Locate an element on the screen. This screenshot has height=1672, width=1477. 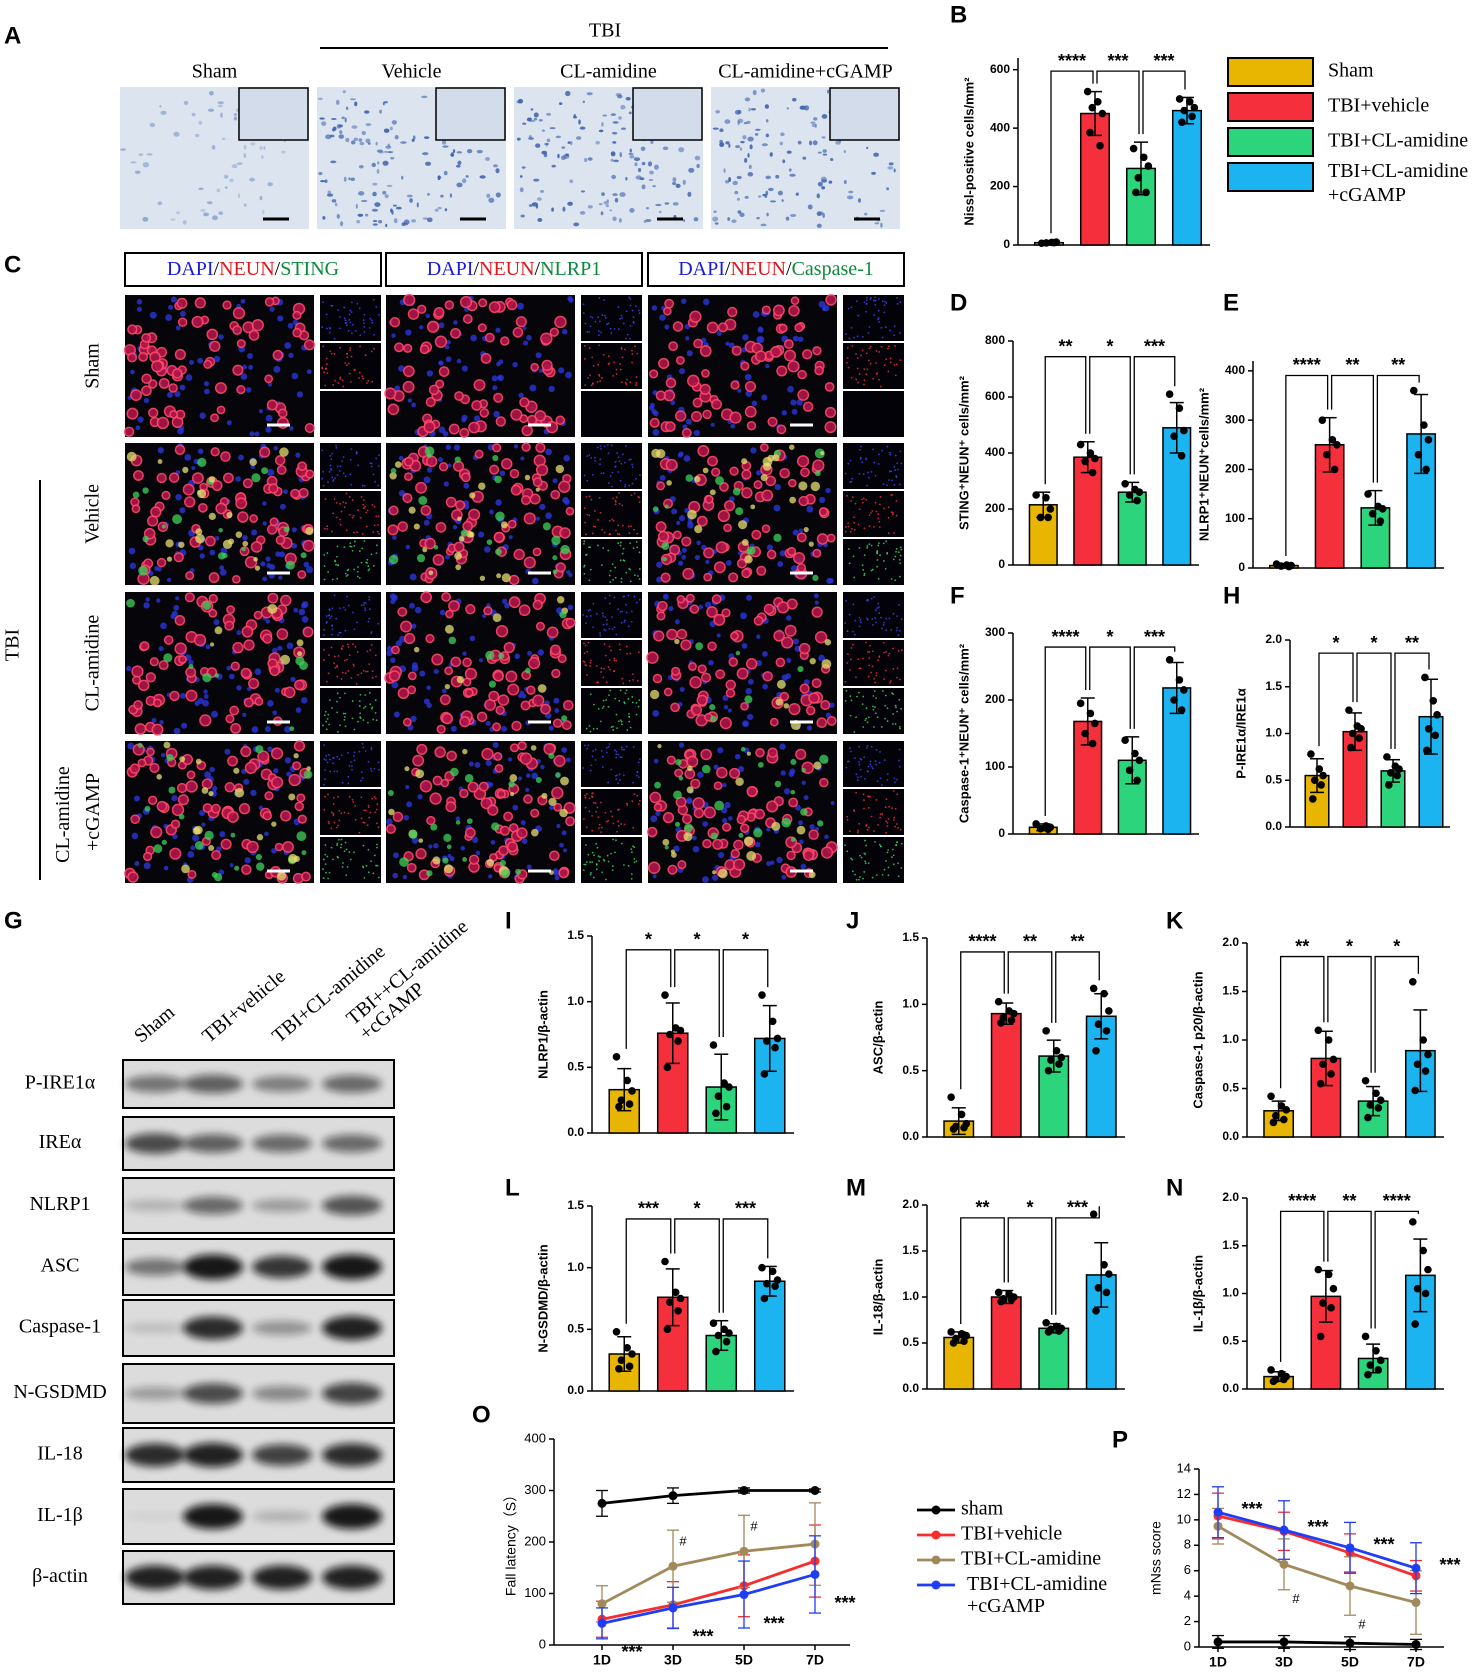
y-tick-label: 2.0 is located at coordinates (910, 1204).